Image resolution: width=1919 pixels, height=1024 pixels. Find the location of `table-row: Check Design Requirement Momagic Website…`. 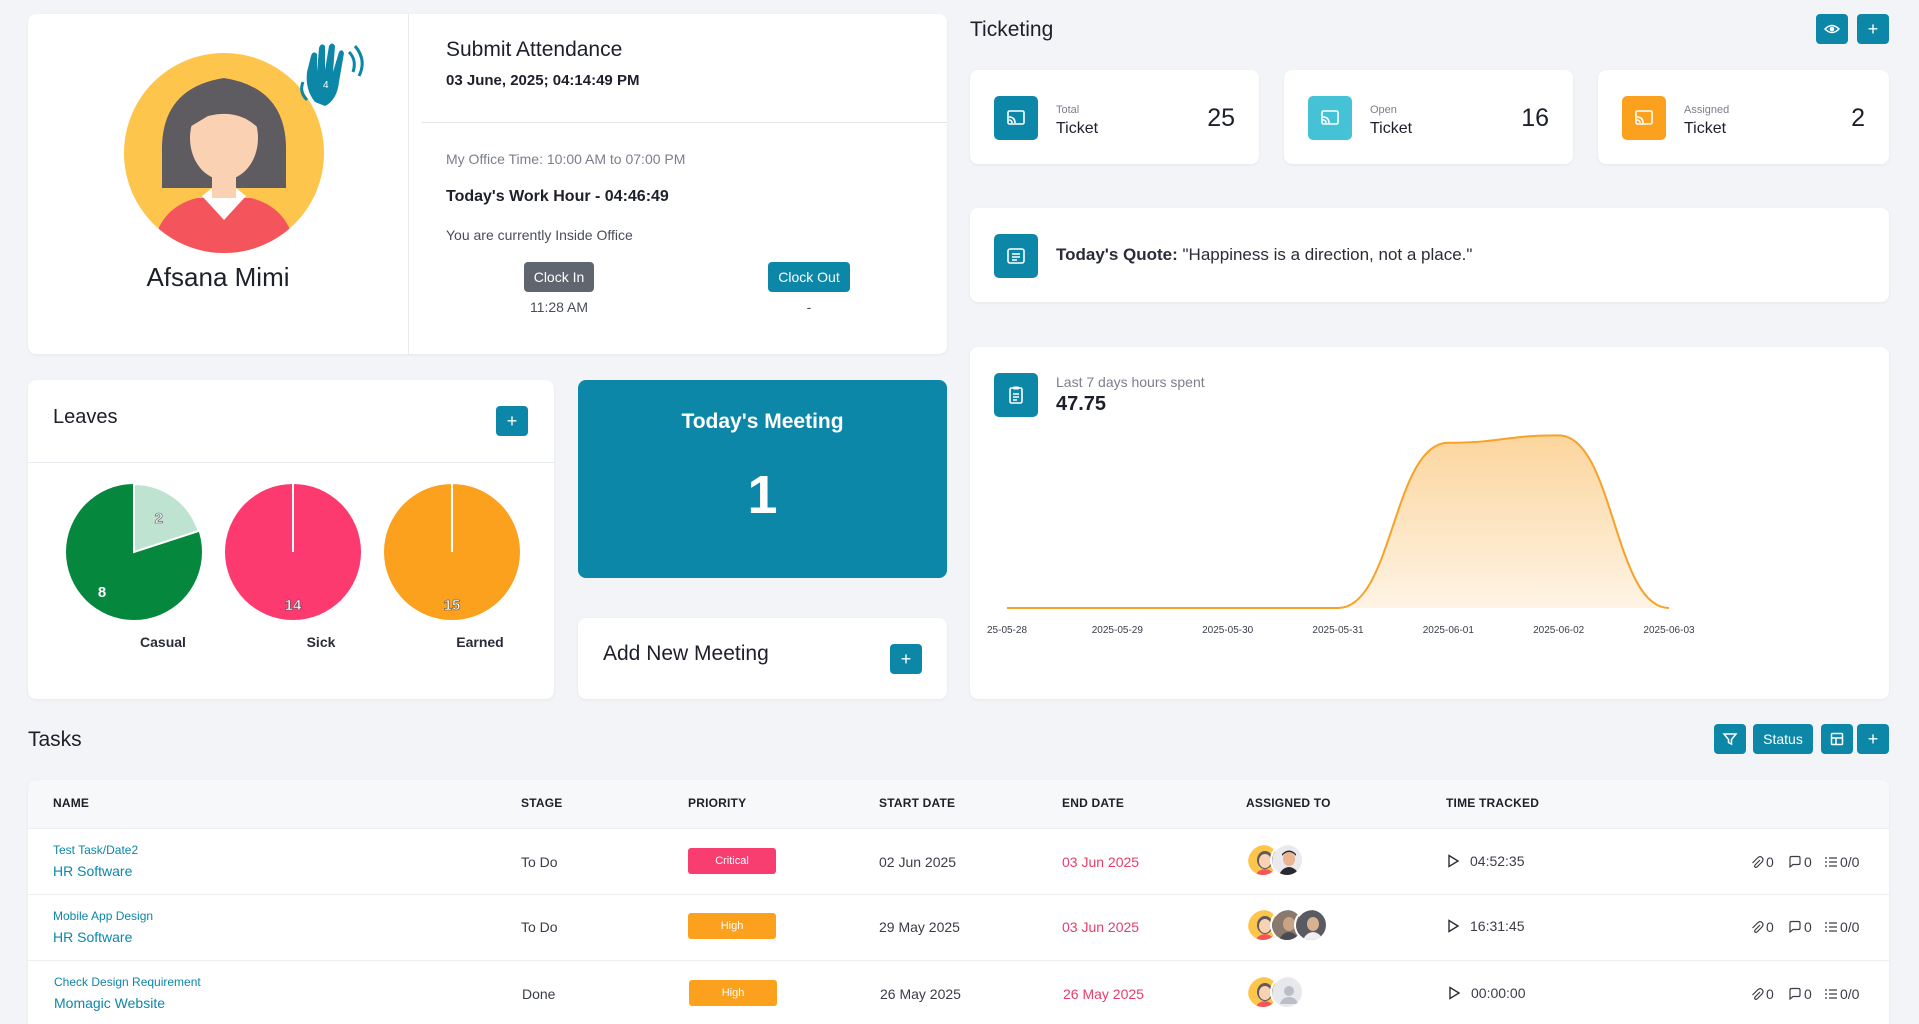

table-row: Check Design Requirement Momagic Website… is located at coordinates (958, 992).